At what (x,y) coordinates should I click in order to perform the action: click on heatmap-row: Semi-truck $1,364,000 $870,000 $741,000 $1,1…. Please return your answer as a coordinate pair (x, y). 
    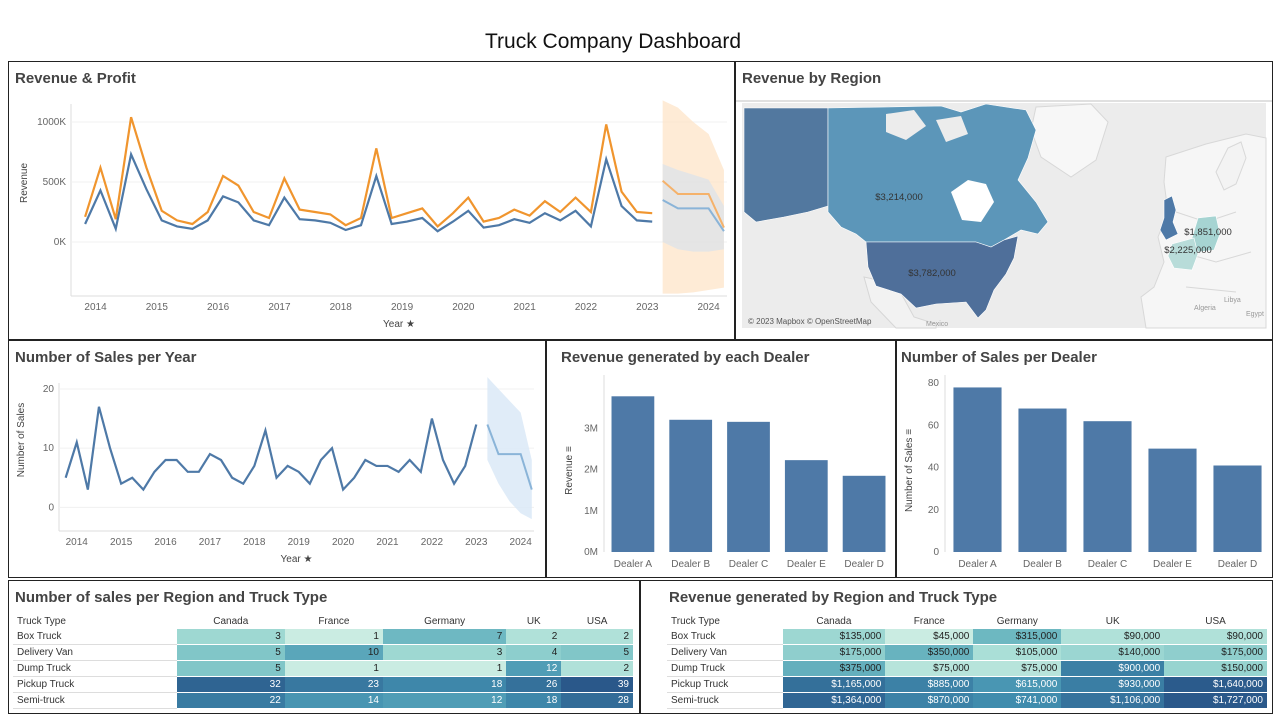
    Looking at the image, I should click on (967, 700).